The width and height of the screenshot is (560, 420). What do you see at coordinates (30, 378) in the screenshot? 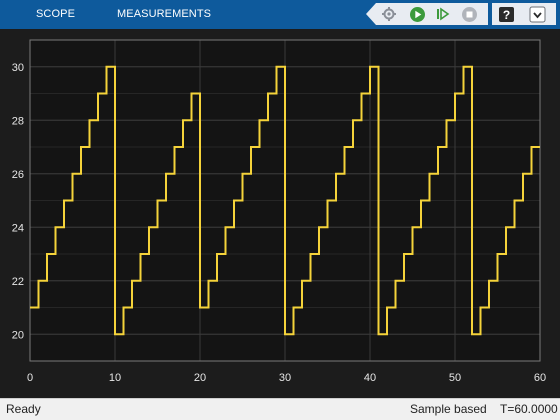
I see `x-tick-label: 0` at bounding box center [30, 378].